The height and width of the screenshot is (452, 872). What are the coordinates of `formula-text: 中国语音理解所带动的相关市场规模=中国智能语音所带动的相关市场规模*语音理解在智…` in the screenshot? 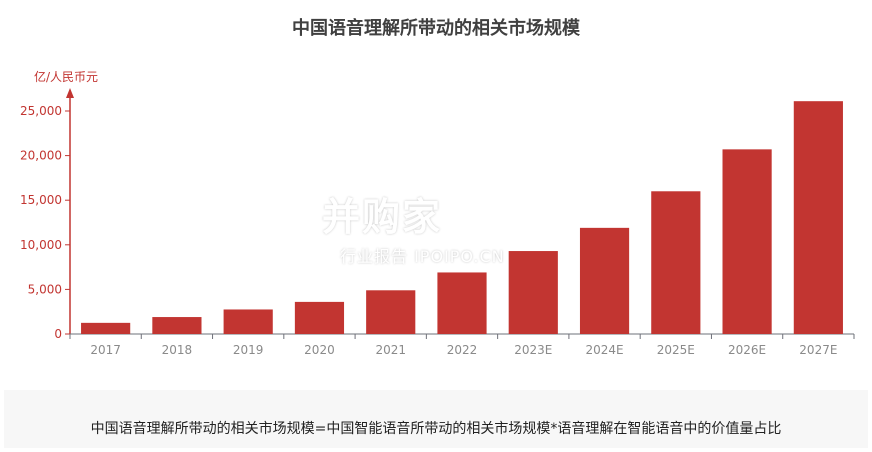 It's located at (436, 429).